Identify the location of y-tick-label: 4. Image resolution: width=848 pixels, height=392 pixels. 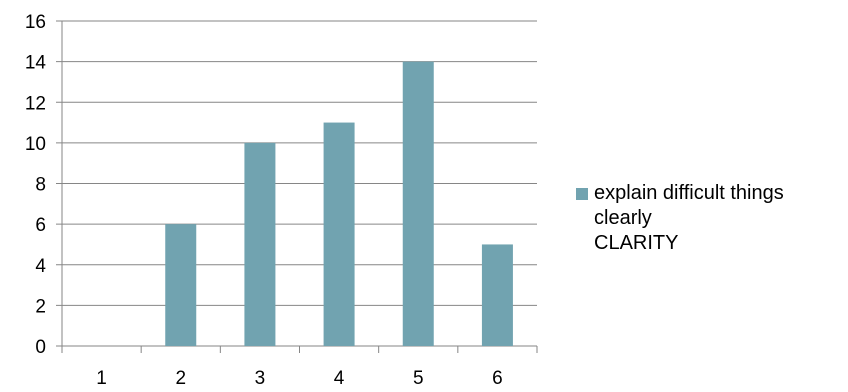
(40, 266).